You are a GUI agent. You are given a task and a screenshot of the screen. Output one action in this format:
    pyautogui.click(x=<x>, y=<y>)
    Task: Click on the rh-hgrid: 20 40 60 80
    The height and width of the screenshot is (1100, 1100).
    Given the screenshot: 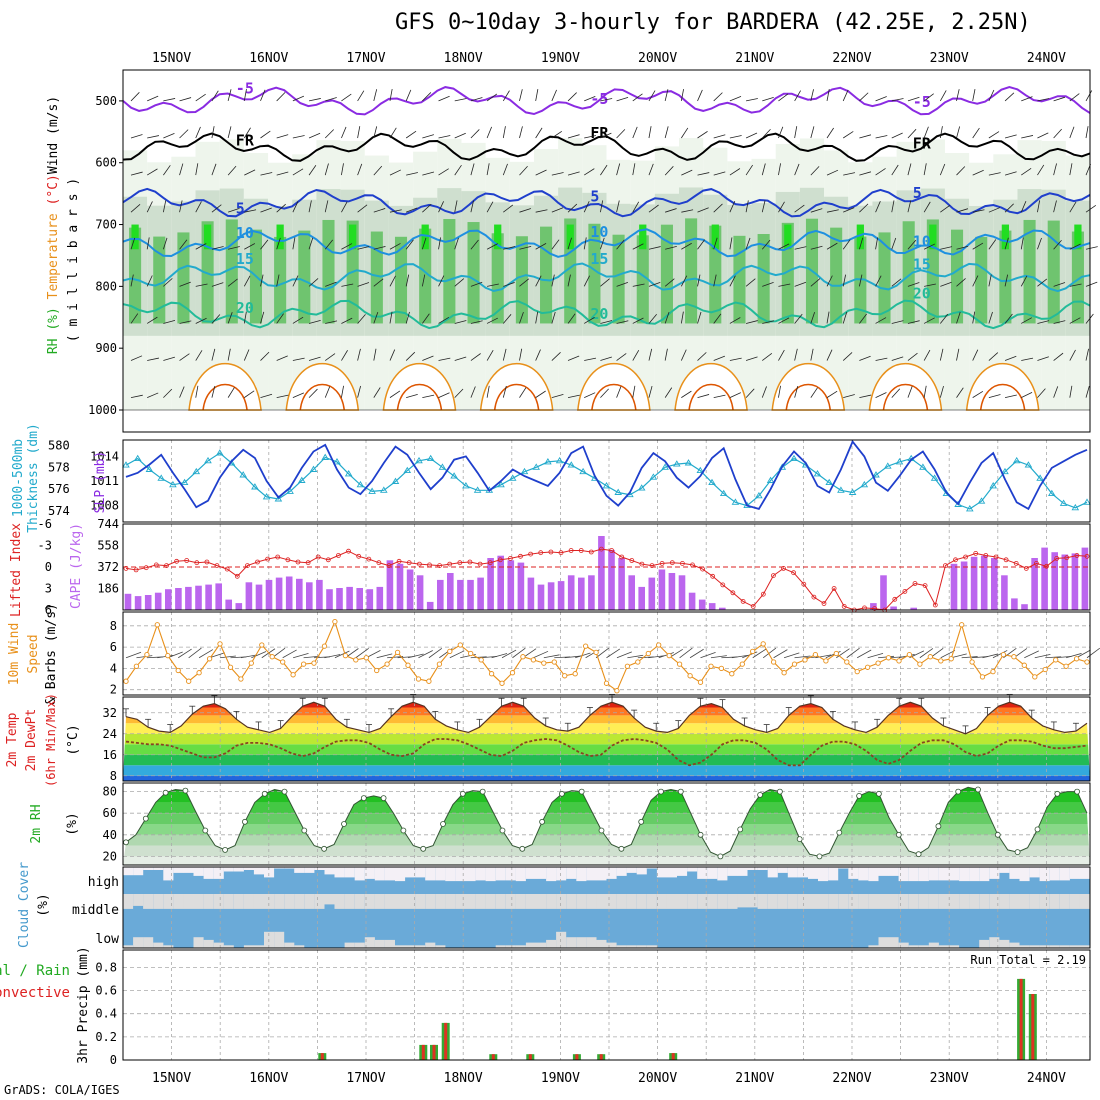 What is the action you would take?
    pyautogui.click(x=596, y=824)
    